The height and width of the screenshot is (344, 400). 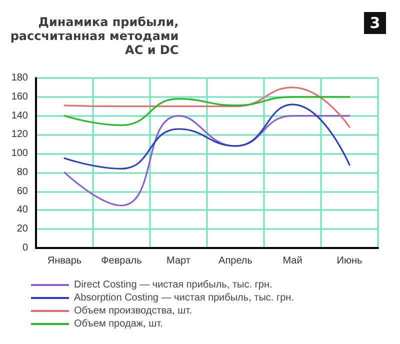 What do you see at coordinates (19, 134) in the screenshot?
I see `y-tick-label: 120` at bounding box center [19, 134].